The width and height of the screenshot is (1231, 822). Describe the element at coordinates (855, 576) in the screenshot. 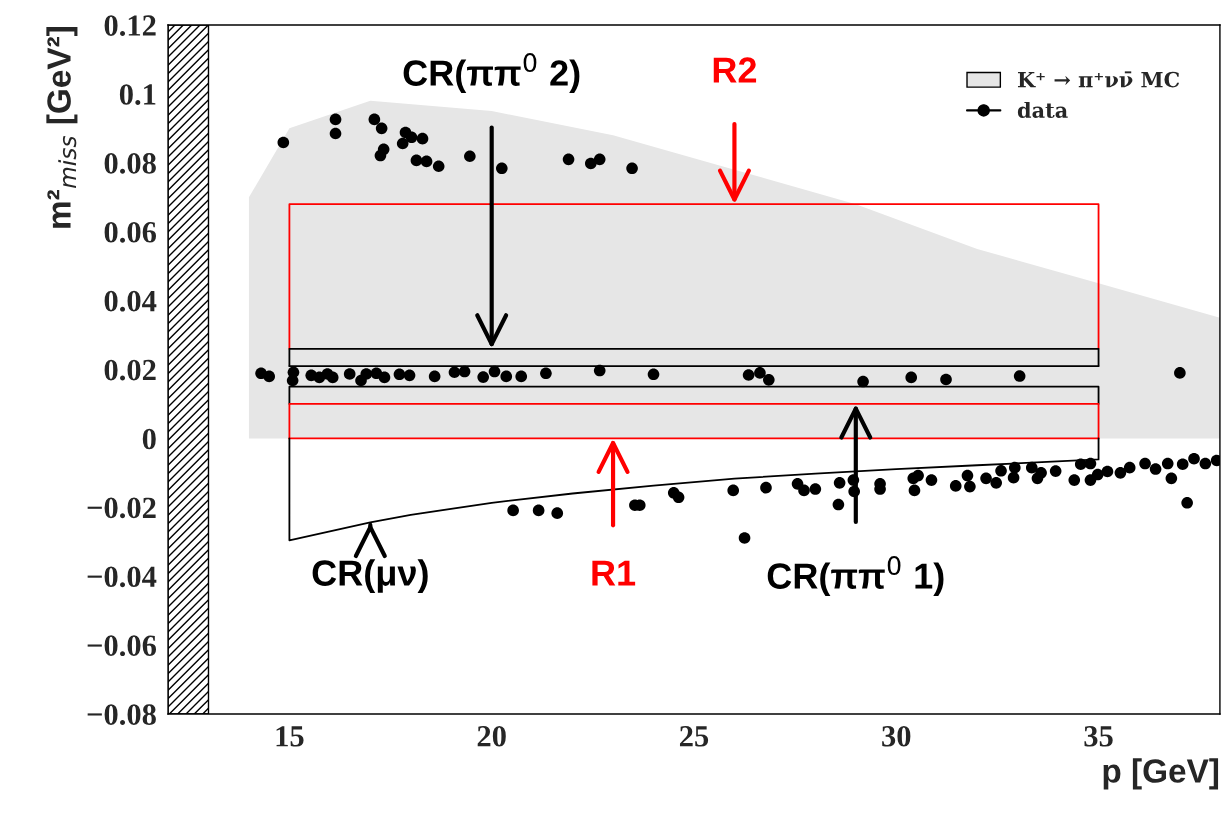

I see `annotation: CR(ππ$^{0}$ 1)` at that location.